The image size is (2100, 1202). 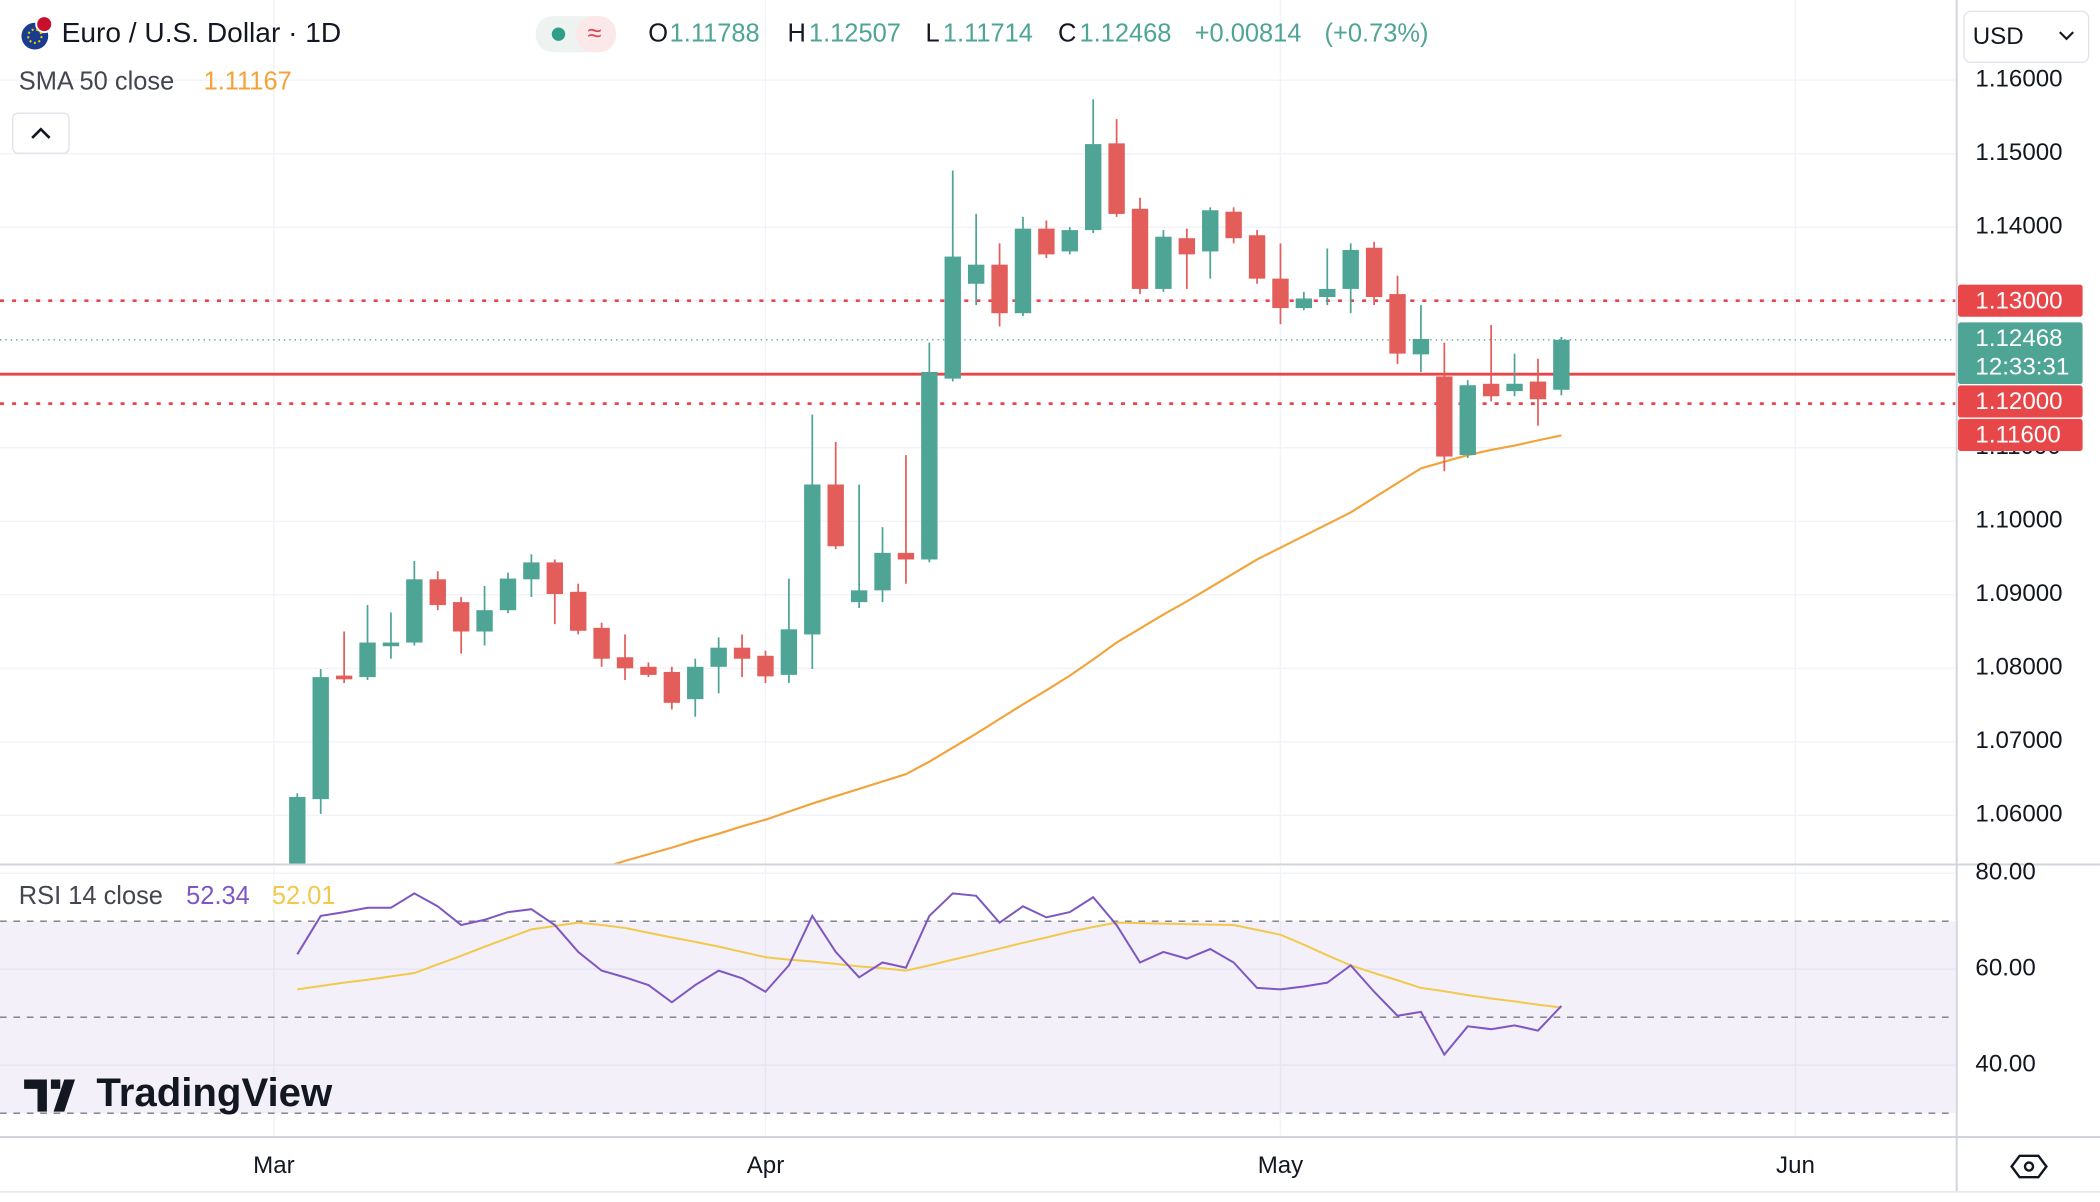 What do you see at coordinates (91, 896) in the screenshot?
I see `rsi-legend: RSI 14 close` at bounding box center [91, 896].